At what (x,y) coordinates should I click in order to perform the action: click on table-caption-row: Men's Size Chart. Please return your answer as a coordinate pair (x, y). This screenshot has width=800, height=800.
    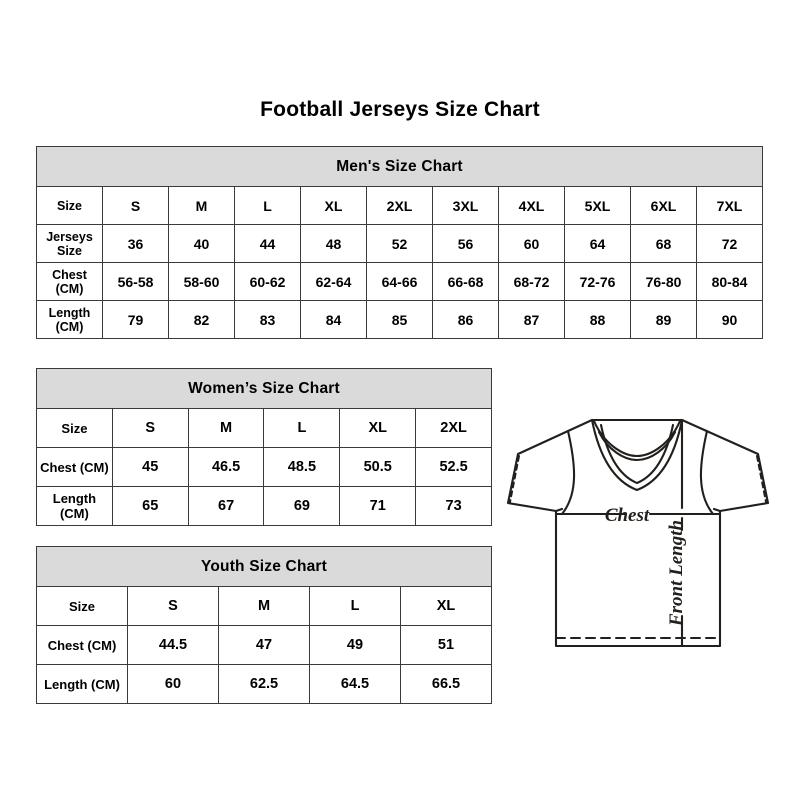
    Looking at the image, I should click on (399, 166).